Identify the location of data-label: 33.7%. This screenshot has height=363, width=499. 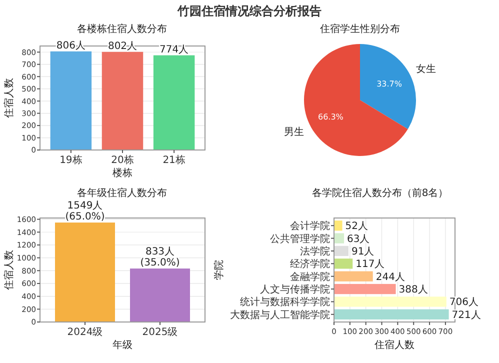
(389, 84).